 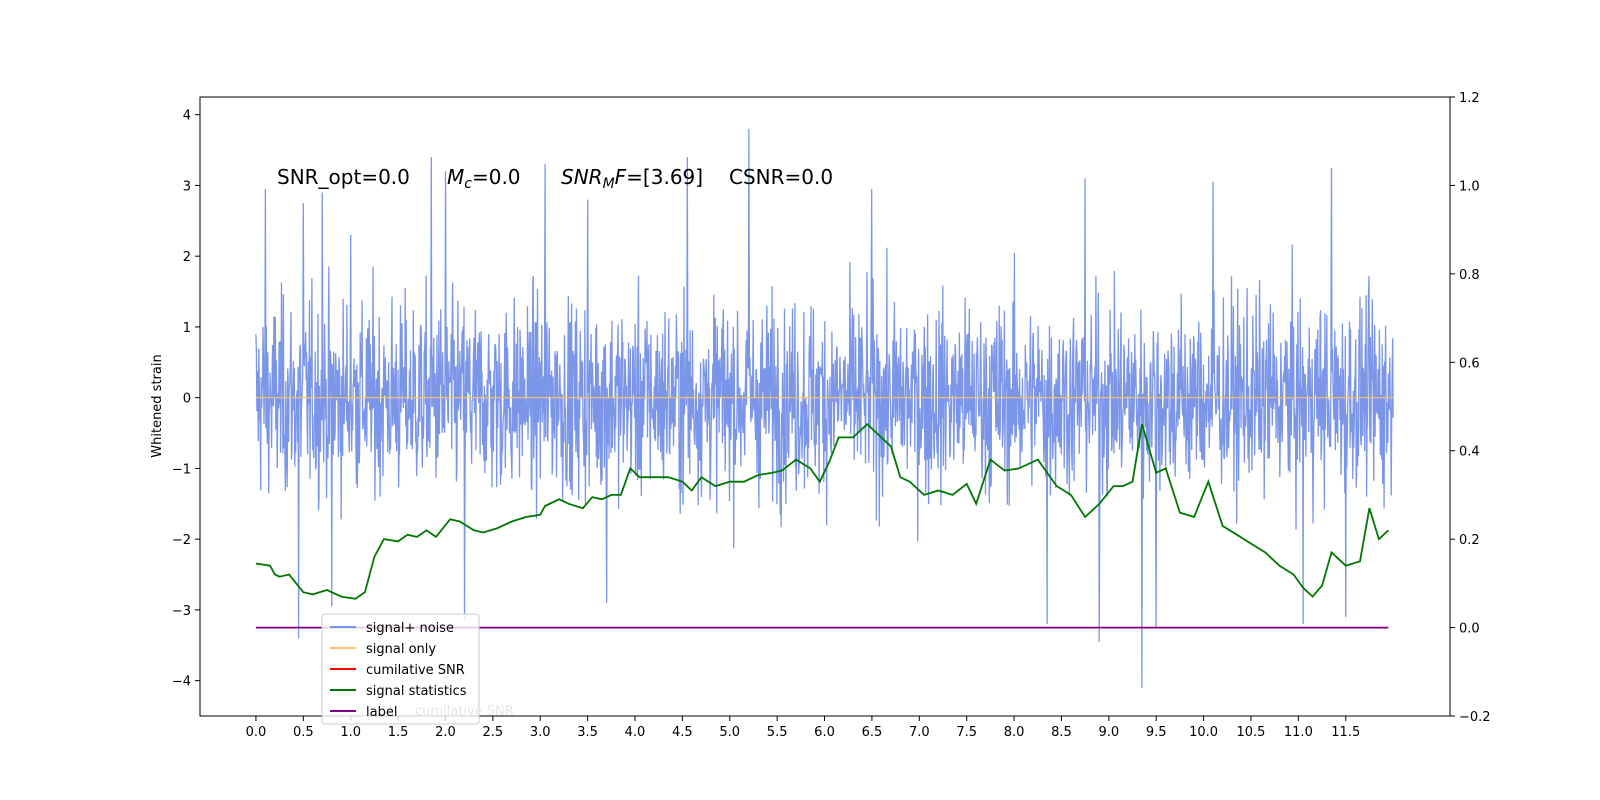 What do you see at coordinates (1469, 98) in the screenshot?
I see `y-right-tick-label: 1.2` at bounding box center [1469, 98].